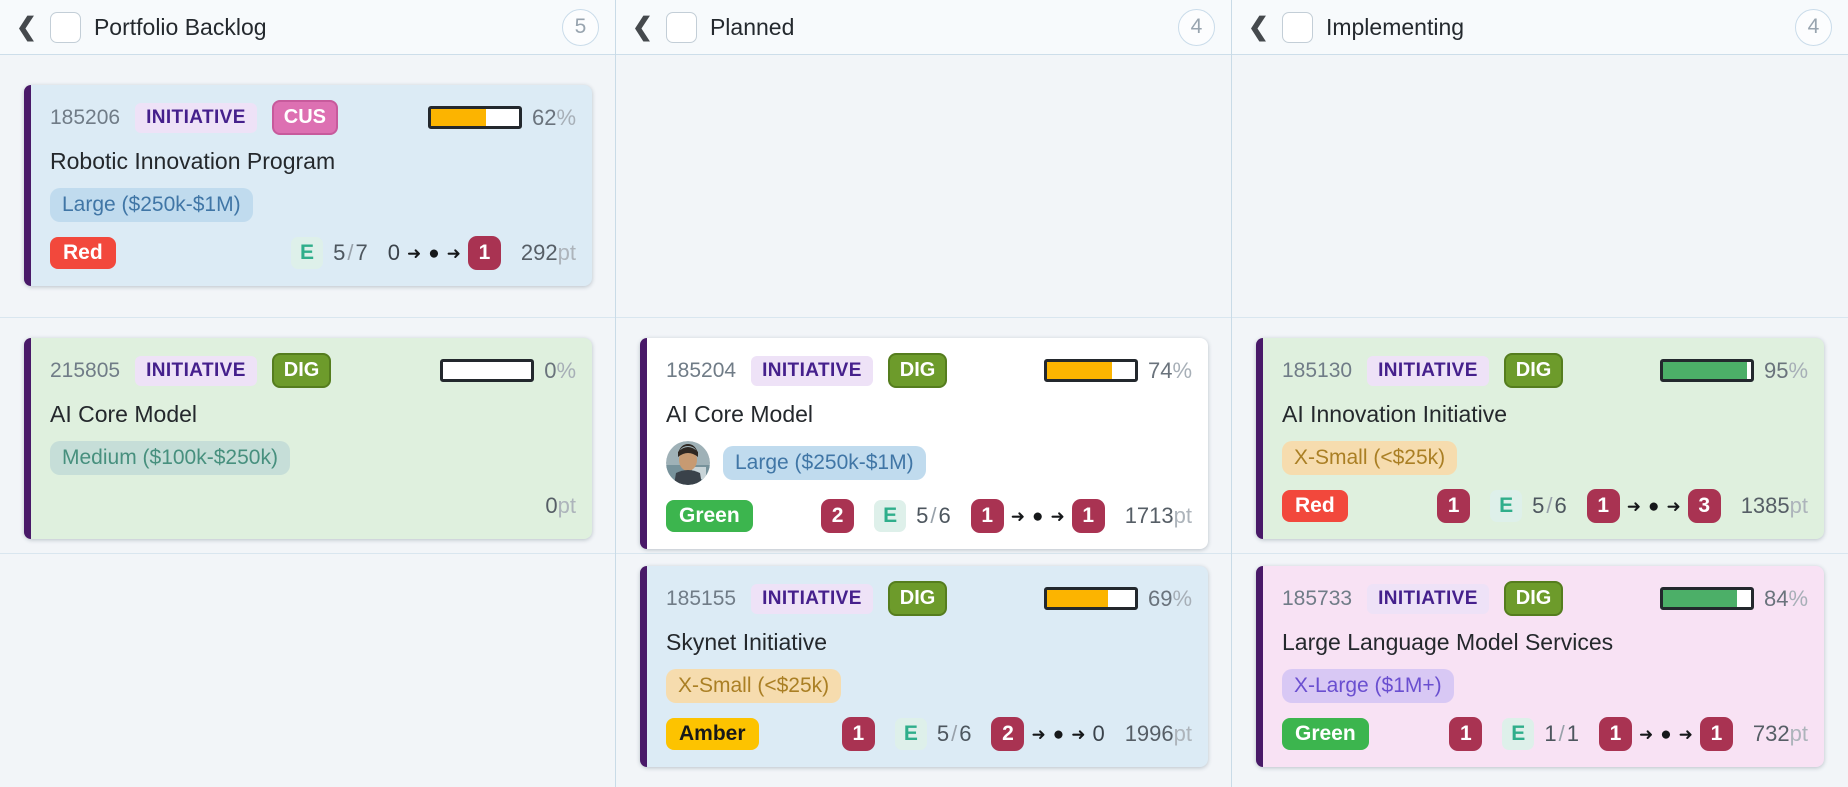 The width and height of the screenshot is (1848, 787). I want to click on size-badge: X-Small (<$25k), so click(754, 686).